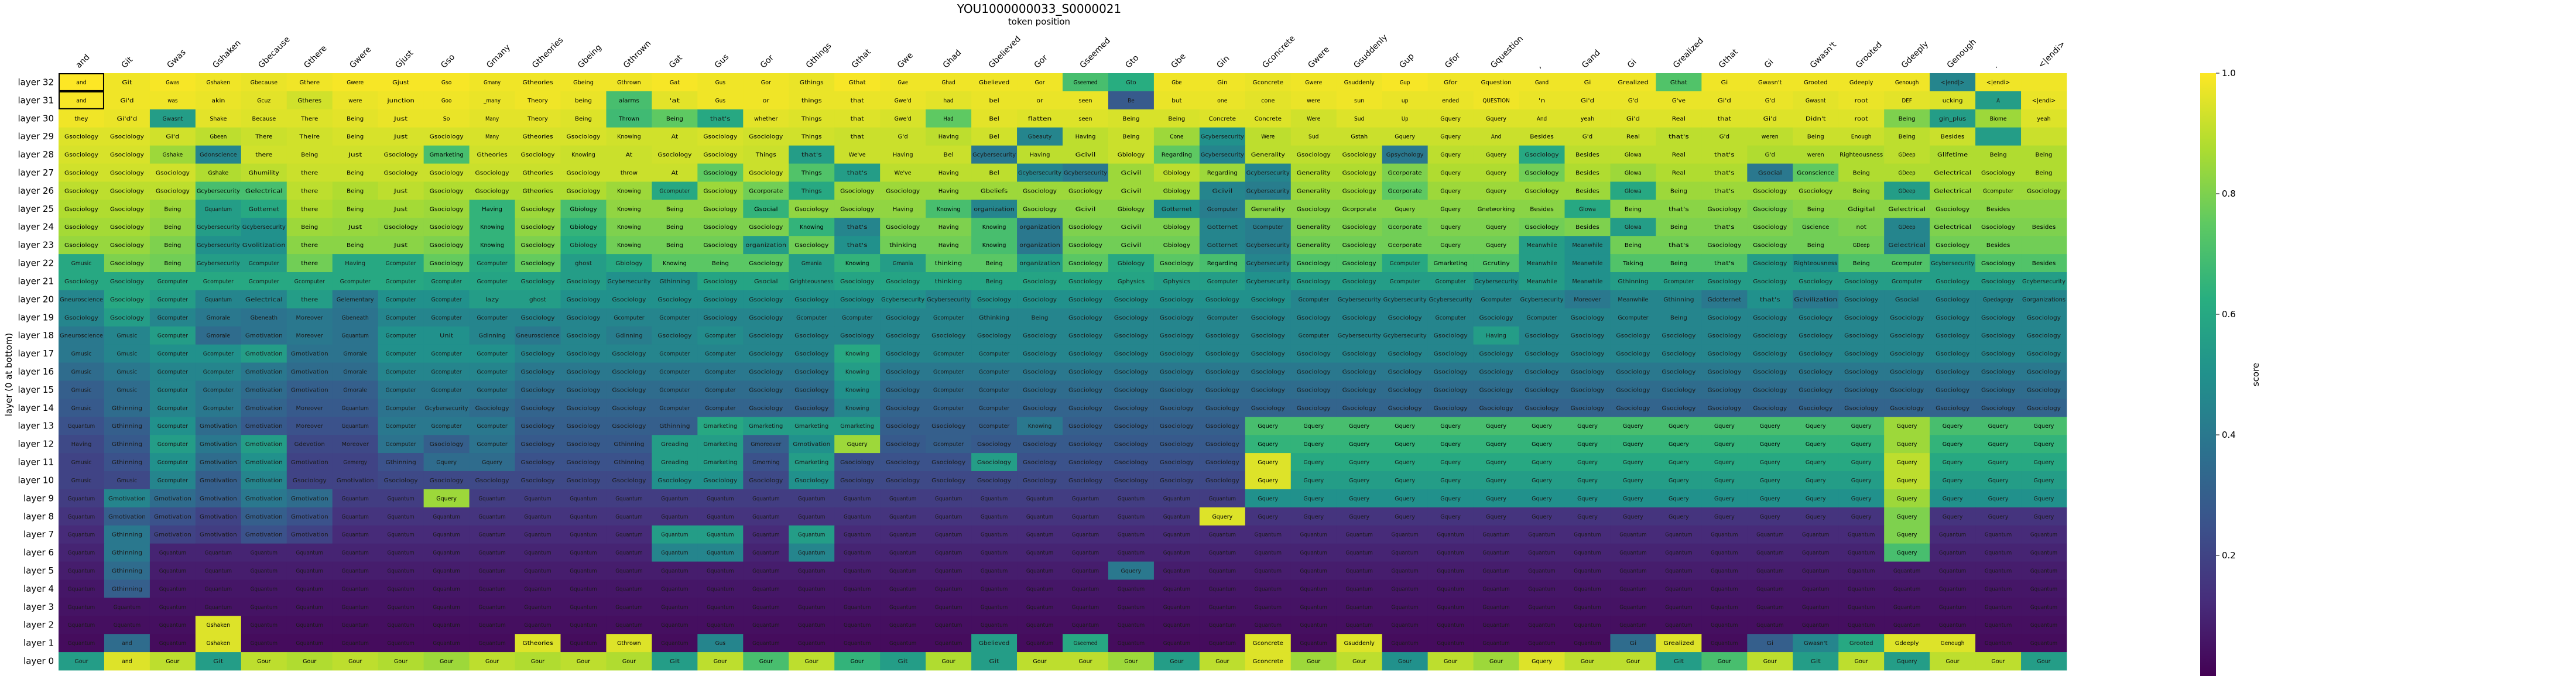  What do you see at coordinates (492, 245) in the screenshot?
I see `cell-token-label: Knowing` at bounding box center [492, 245].